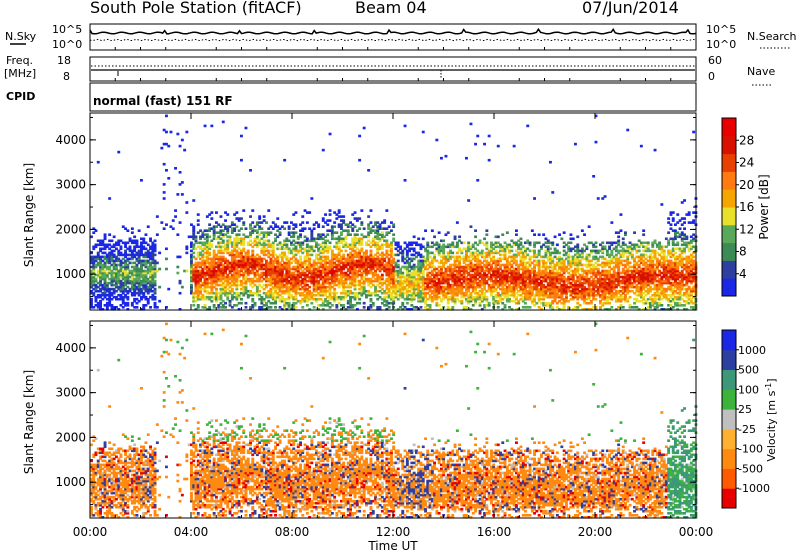 The width and height of the screenshot is (800, 554). Describe the element at coordinates (595, 532) in the screenshot. I see `x-tick-label: 20:00` at that location.